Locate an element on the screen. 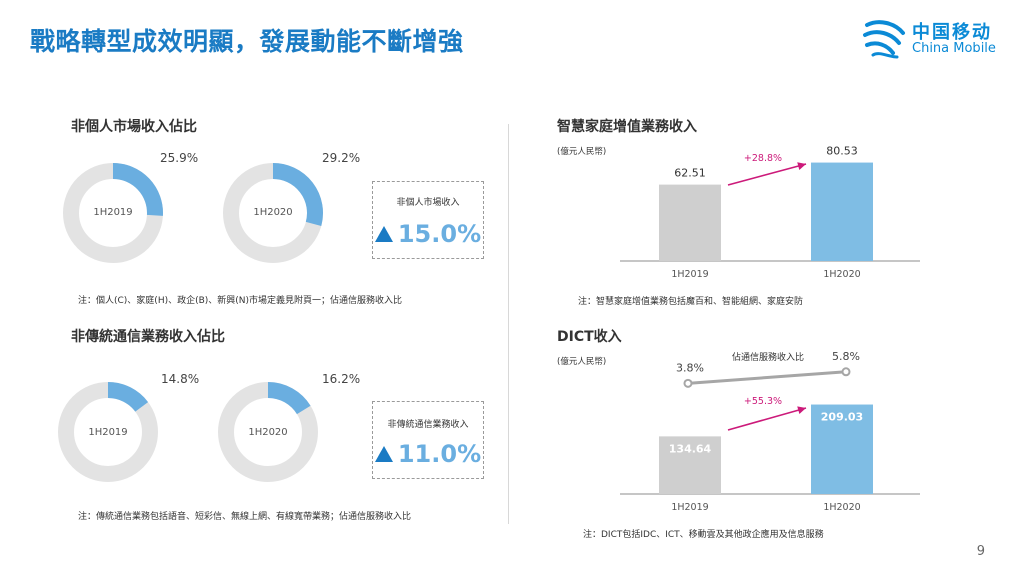  donut-chart-non-traditional-2020 is located at coordinates (268, 432).